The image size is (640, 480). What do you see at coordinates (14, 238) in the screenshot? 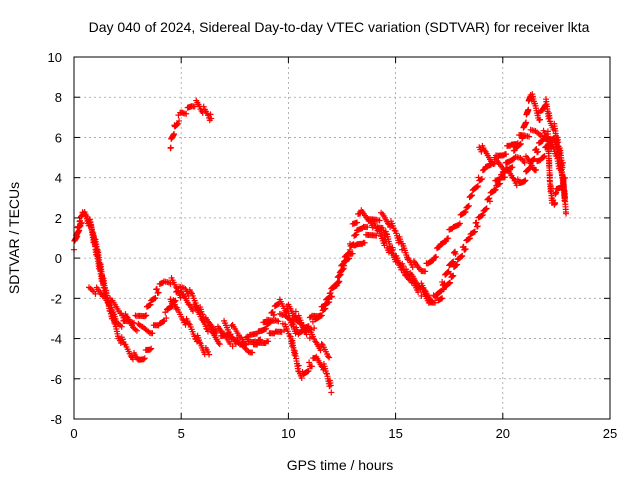
I see `y-axis-label: SDTVAR / TECUs` at bounding box center [14, 238].